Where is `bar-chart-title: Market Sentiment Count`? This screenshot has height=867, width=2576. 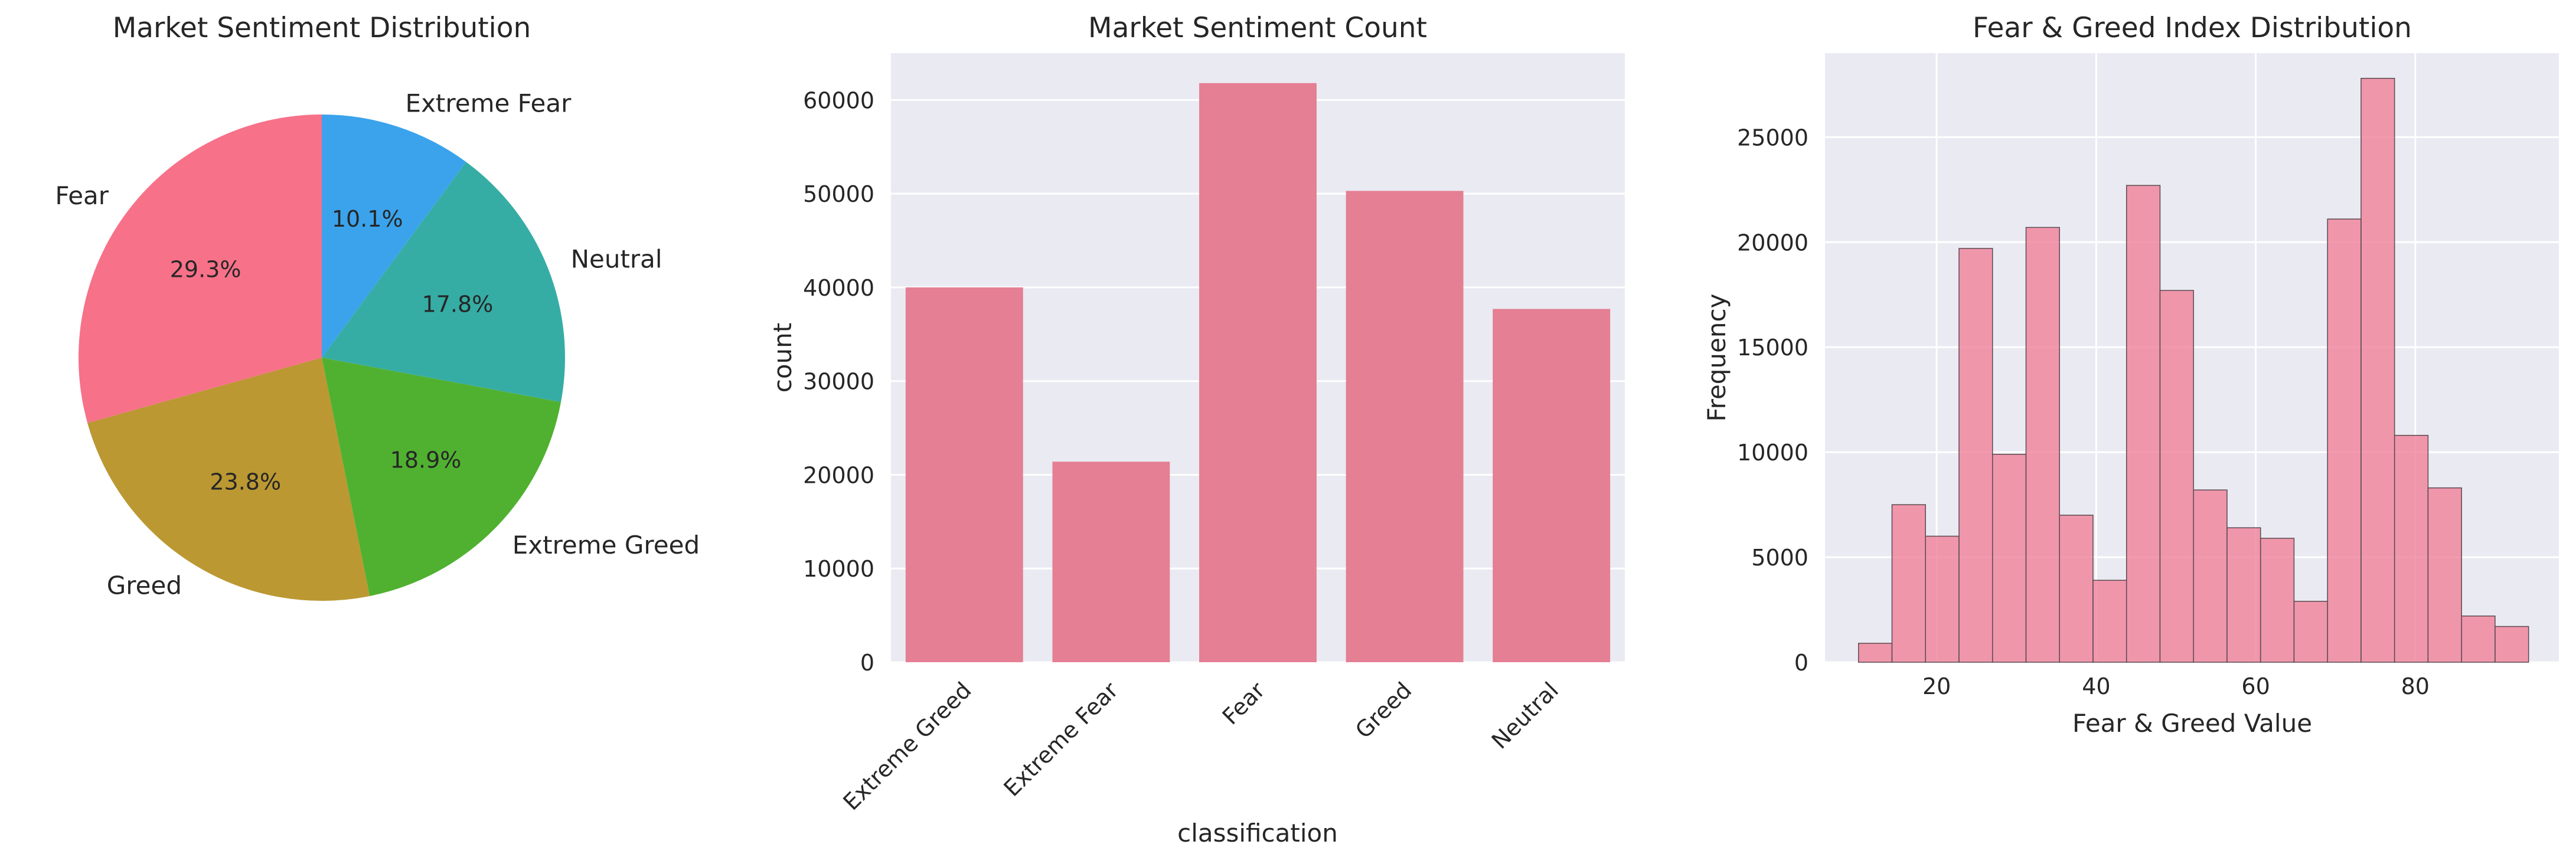
bar-chart-title: Market Sentiment Count is located at coordinates (1257, 28).